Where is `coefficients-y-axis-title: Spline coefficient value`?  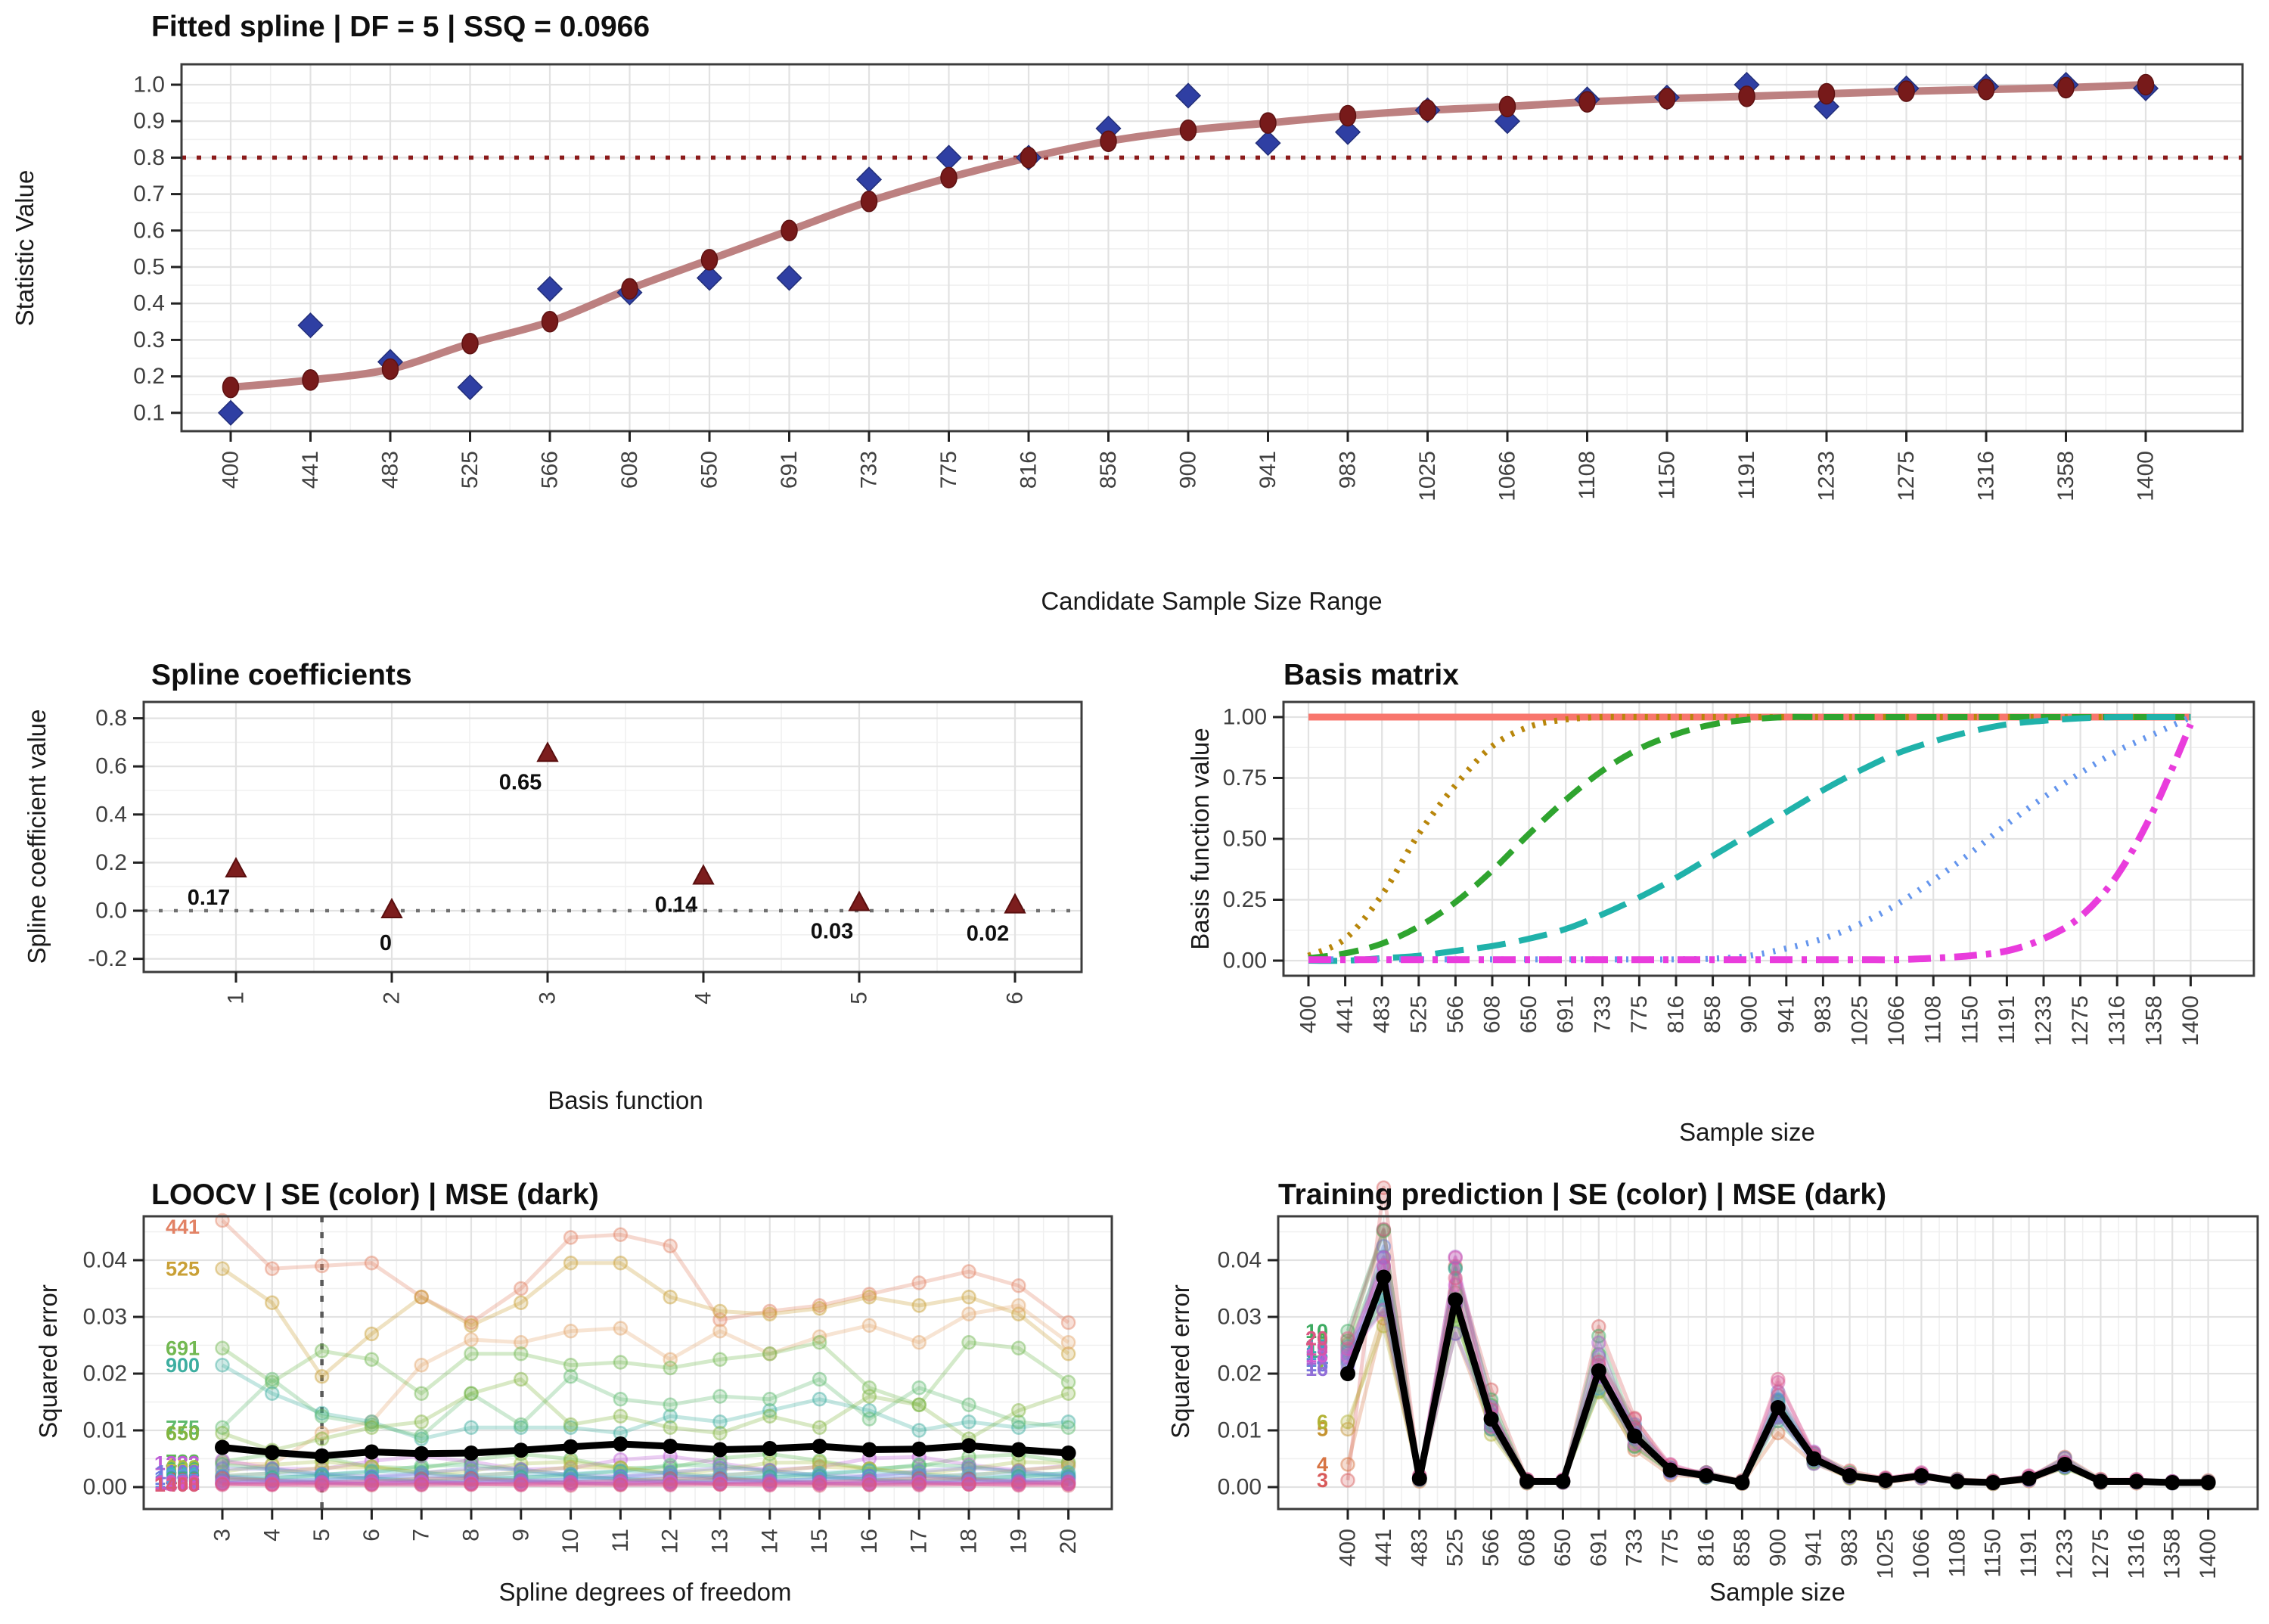
coefficients-y-axis-title: Spline coefficient value is located at coordinates (37, 837).